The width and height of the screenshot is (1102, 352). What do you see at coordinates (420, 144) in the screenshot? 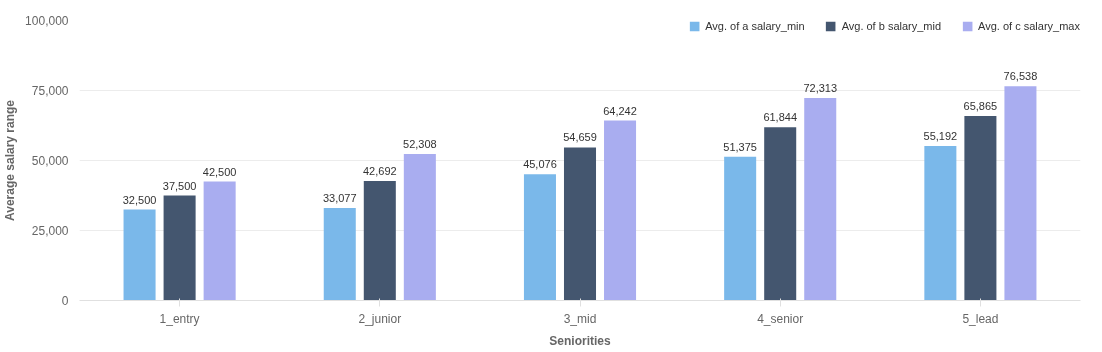
I see `data-label: 52,308` at bounding box center [420, 144].